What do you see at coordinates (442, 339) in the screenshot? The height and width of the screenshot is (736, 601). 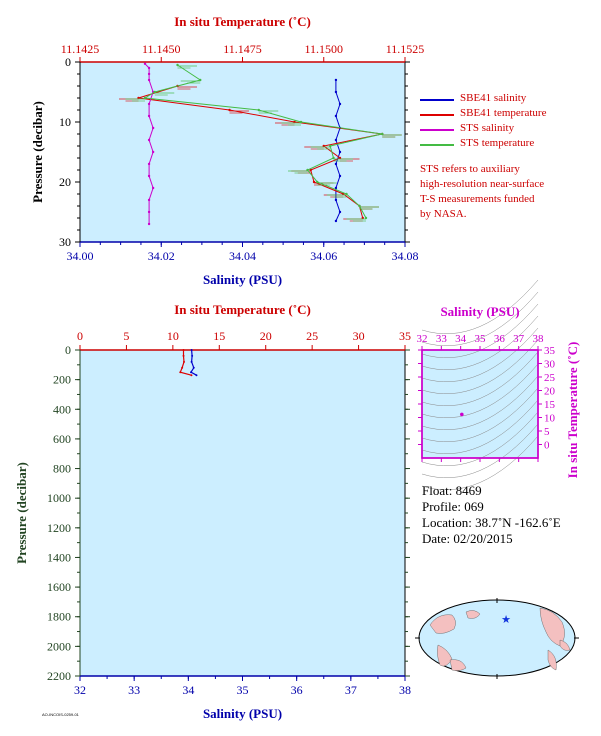 I see `ts-x-tick-label: 33` at bounding box center [442, 339].